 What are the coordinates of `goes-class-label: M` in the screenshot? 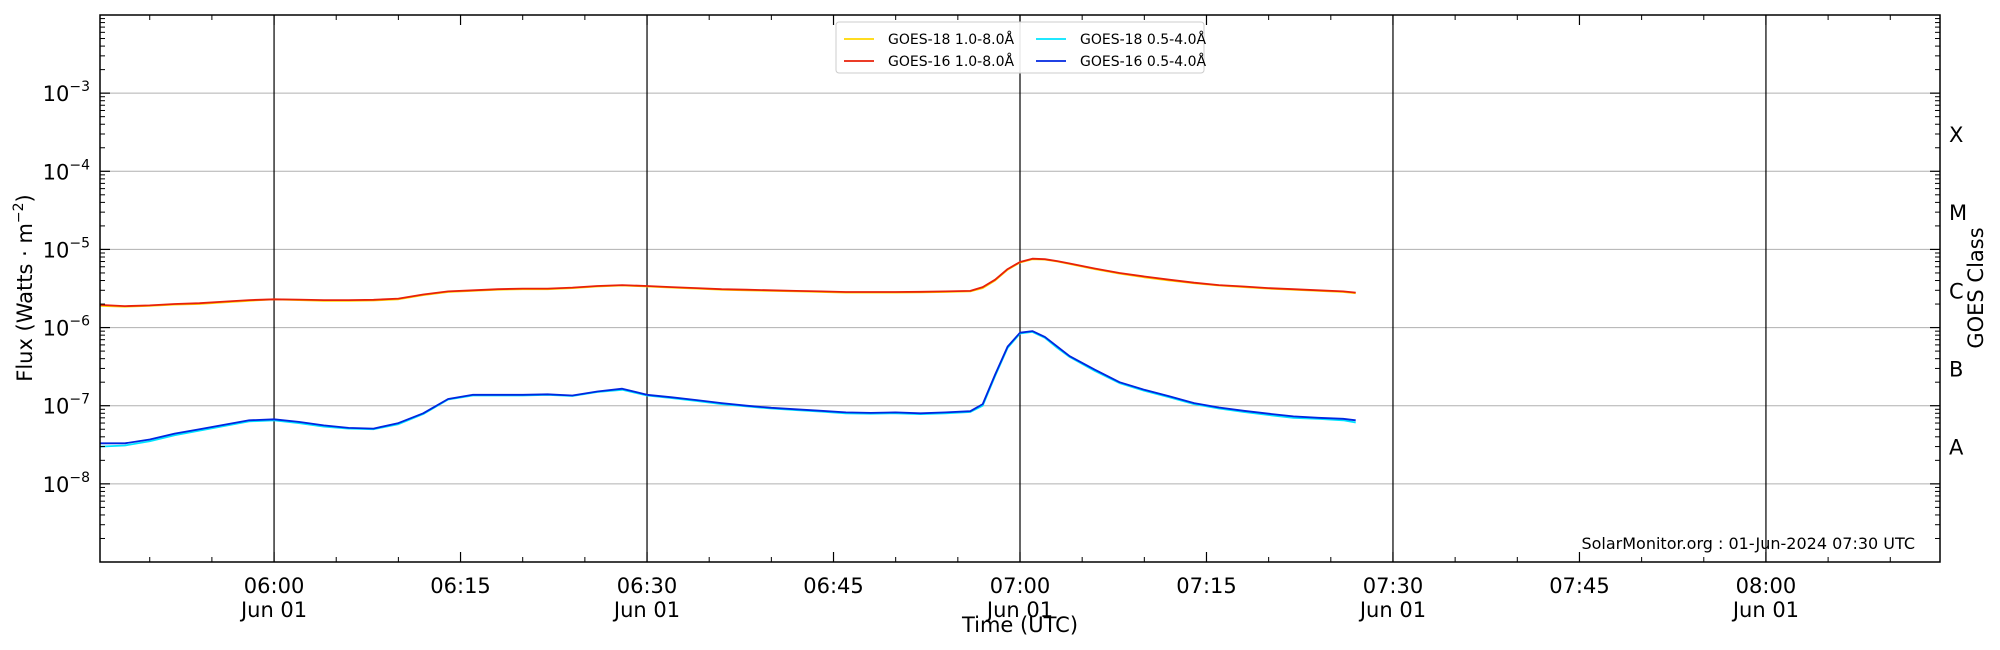 It's located at (1958, 213).